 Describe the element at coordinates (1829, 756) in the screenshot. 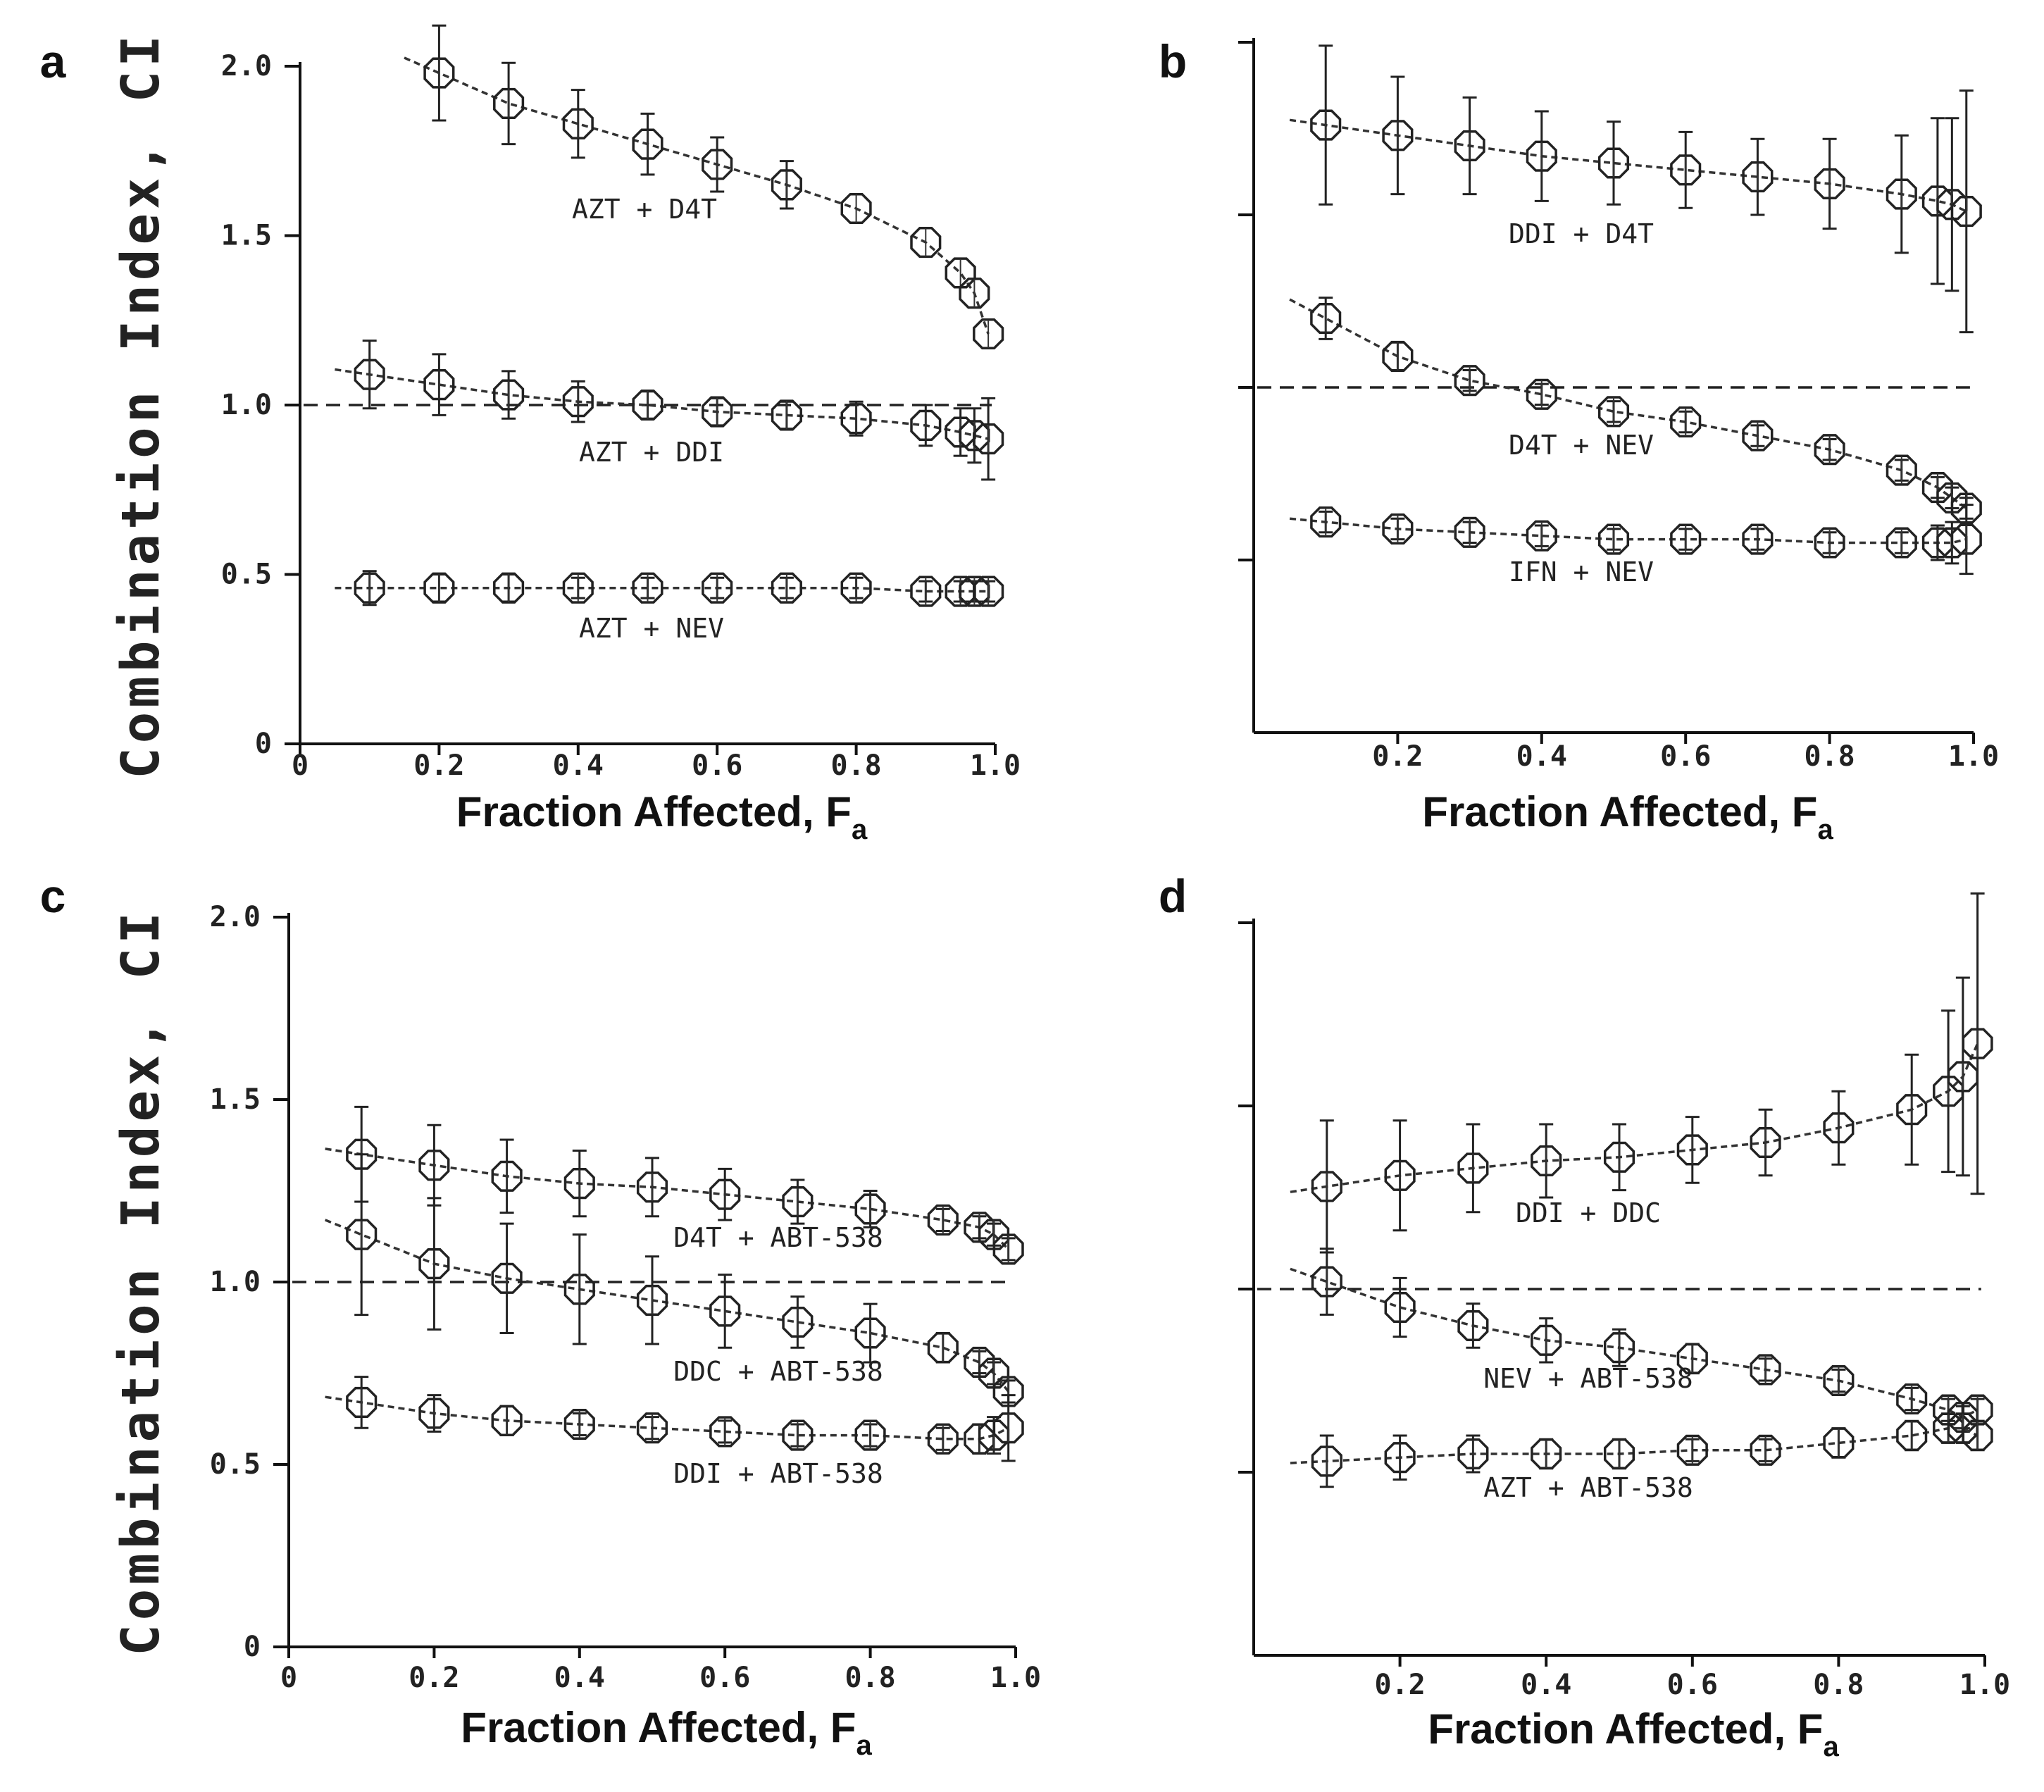

I see `x-tick-label: 0.8` at that location.